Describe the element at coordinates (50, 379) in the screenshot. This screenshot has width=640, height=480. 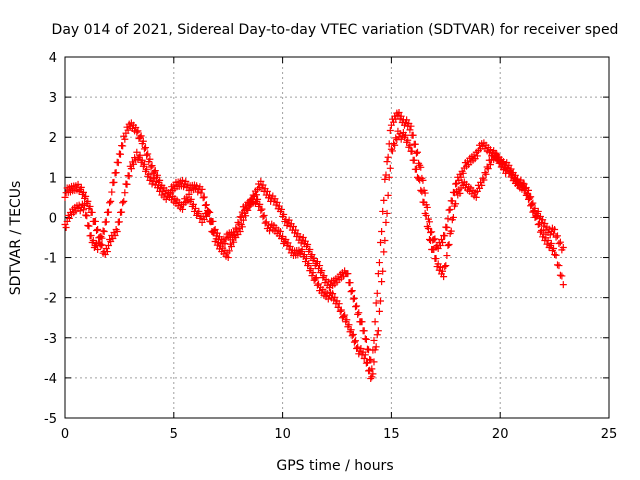
I see `y-tick-label: -4` at that location.